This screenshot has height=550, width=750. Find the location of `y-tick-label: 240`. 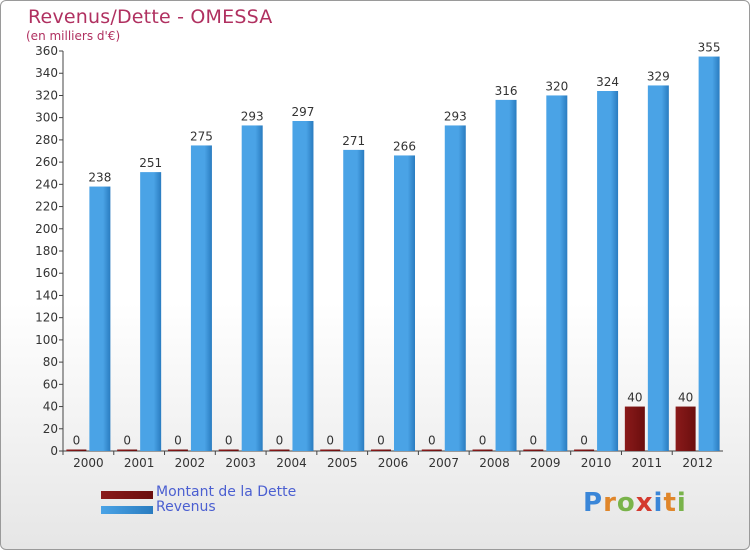

y-tick-label: 240 is located at coordinates (46, 184).